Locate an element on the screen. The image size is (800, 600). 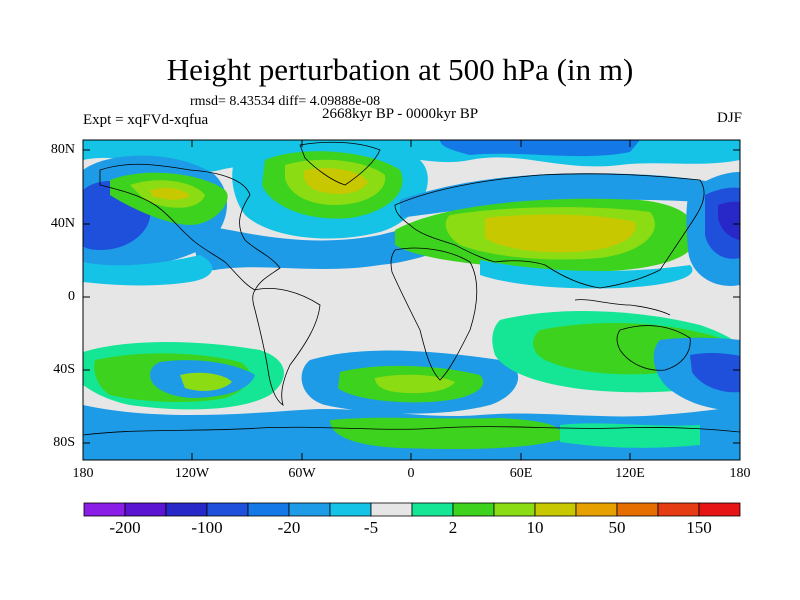
colorbar-label: 10 is located at coordinates (535, 527).